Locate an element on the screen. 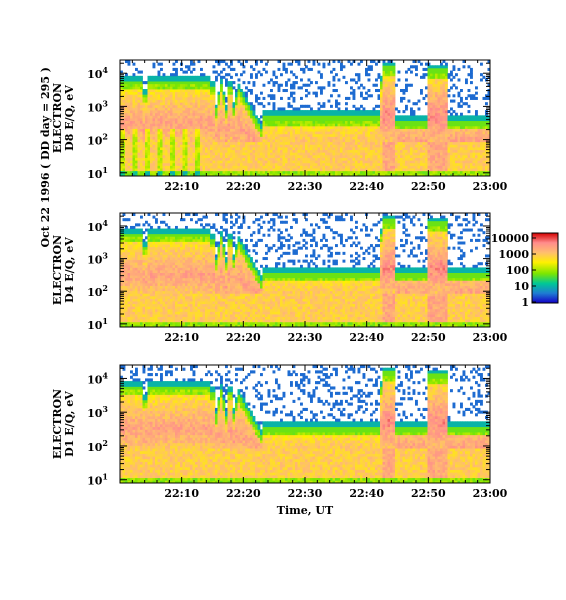 This screenshot has height=600, width=566. spectrogram-D4 is located at coordinates (305, 270).